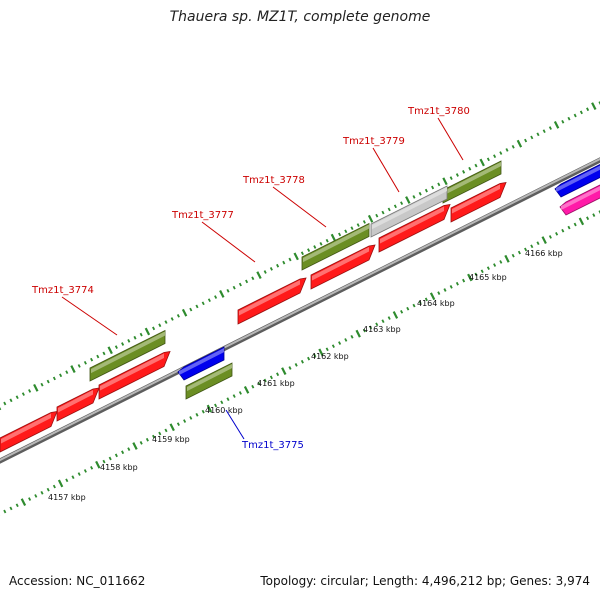 The height and width of the screenshot is (600, 600). I want to click on scale-label: 4157 kbp, so click(67, 497).